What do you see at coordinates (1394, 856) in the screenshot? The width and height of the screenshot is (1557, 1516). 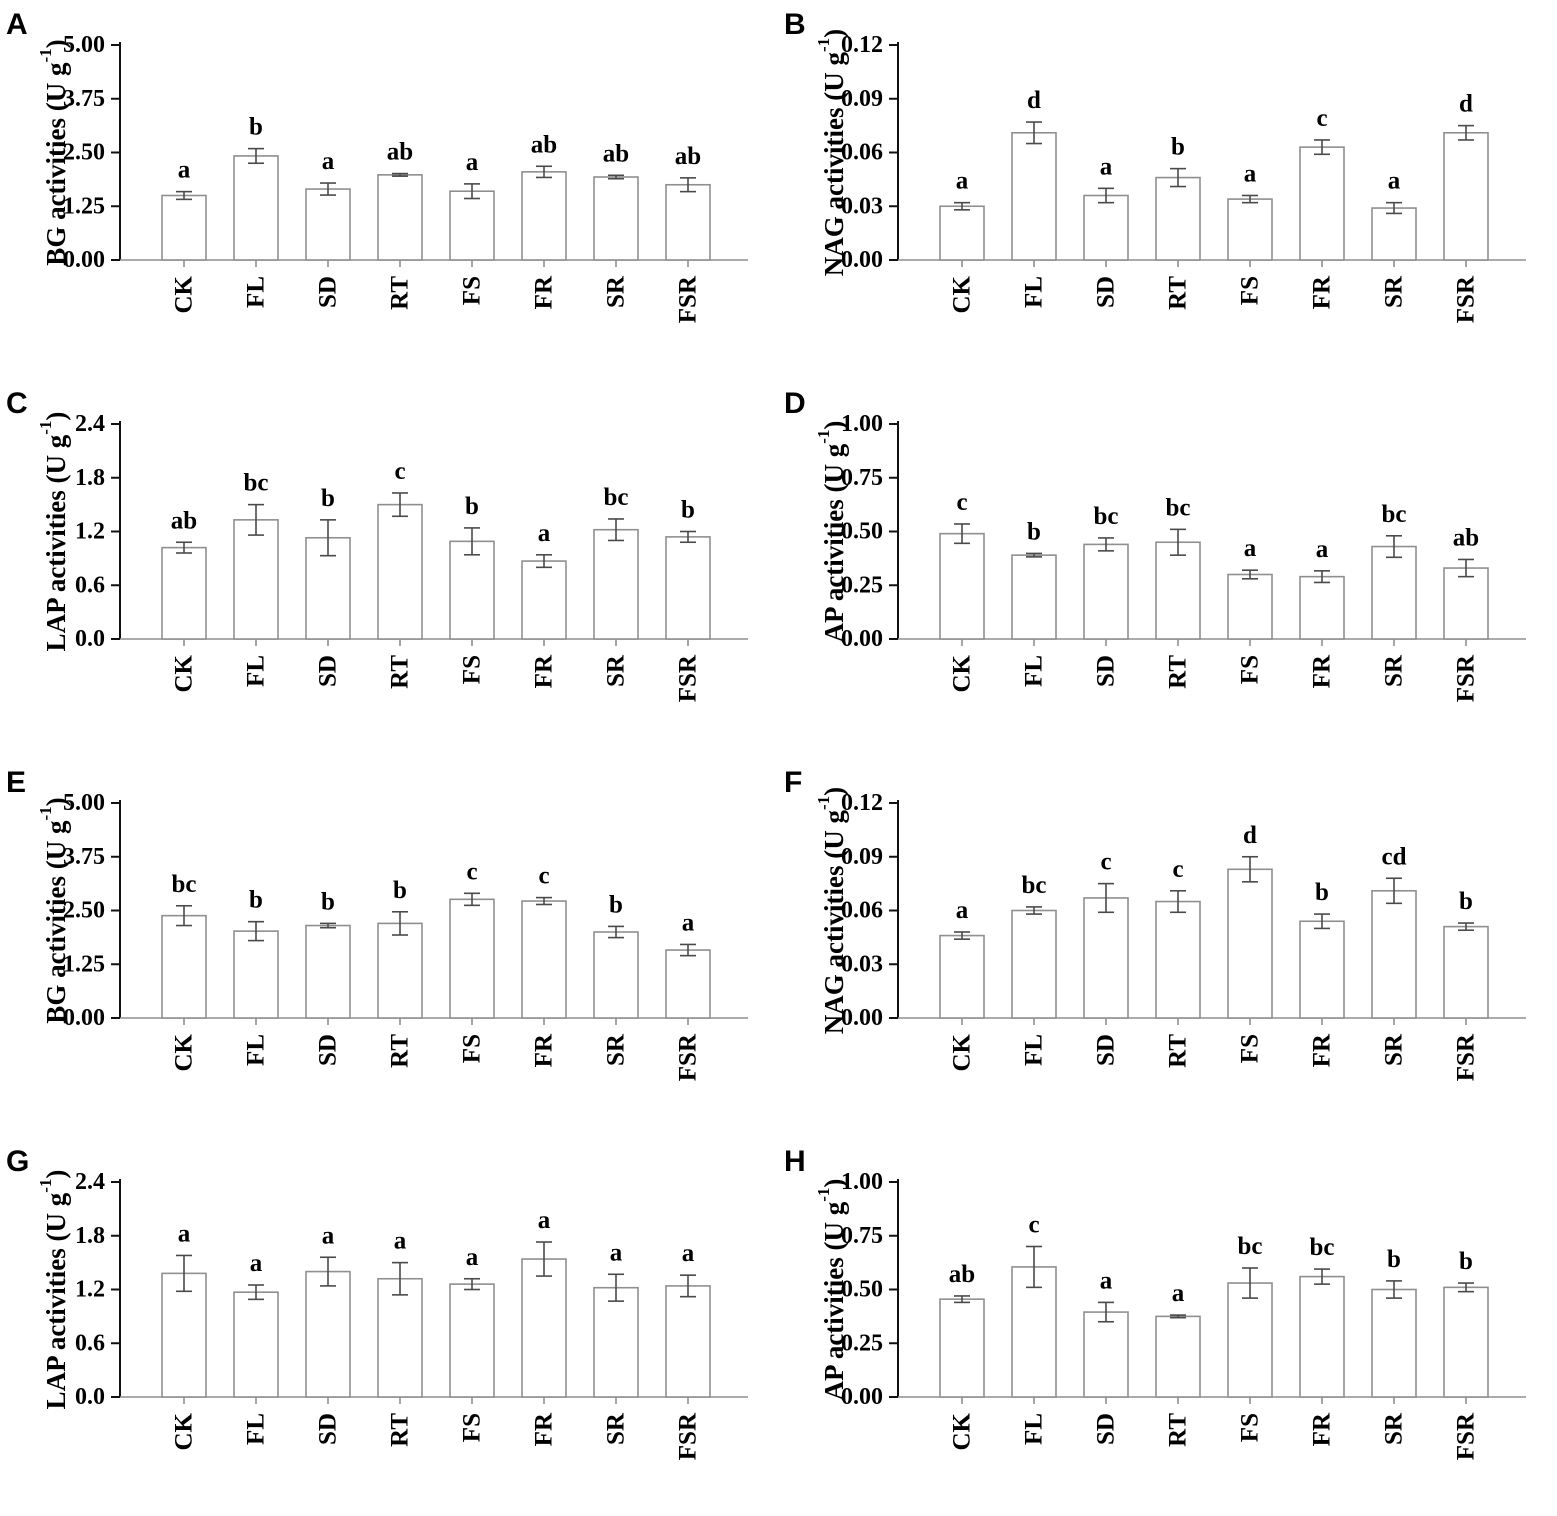 I see `svg-text: cd` at bounding box center [1394, 856].